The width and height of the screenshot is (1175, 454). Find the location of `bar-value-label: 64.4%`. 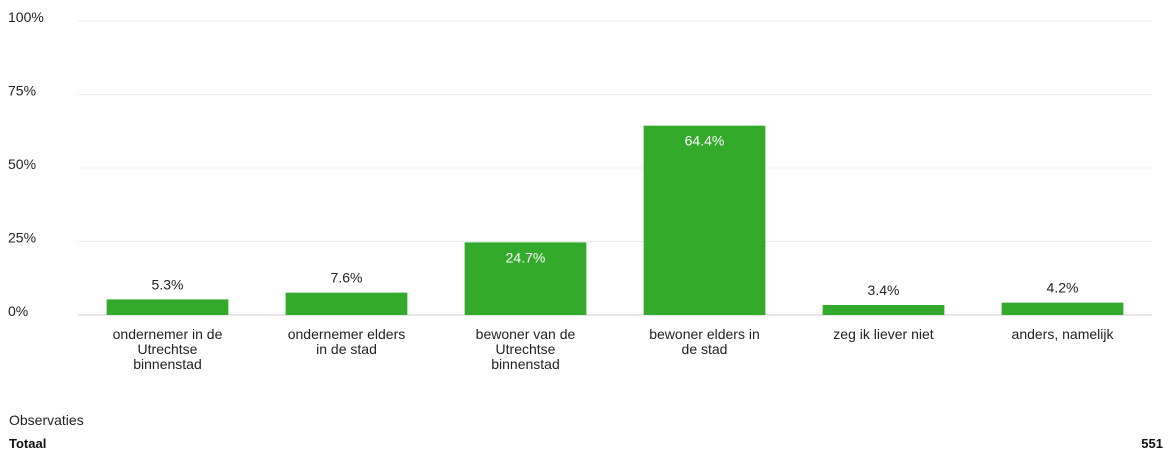

bar-value-label: 64.4% is located at coordinates (705, 141).